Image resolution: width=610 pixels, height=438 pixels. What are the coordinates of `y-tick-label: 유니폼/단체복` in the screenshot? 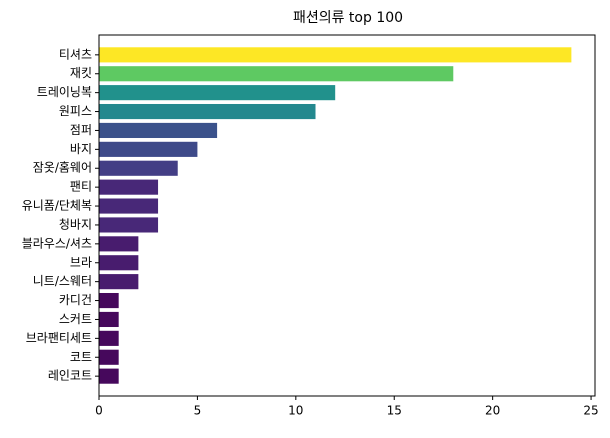 It's located at (57, 206).